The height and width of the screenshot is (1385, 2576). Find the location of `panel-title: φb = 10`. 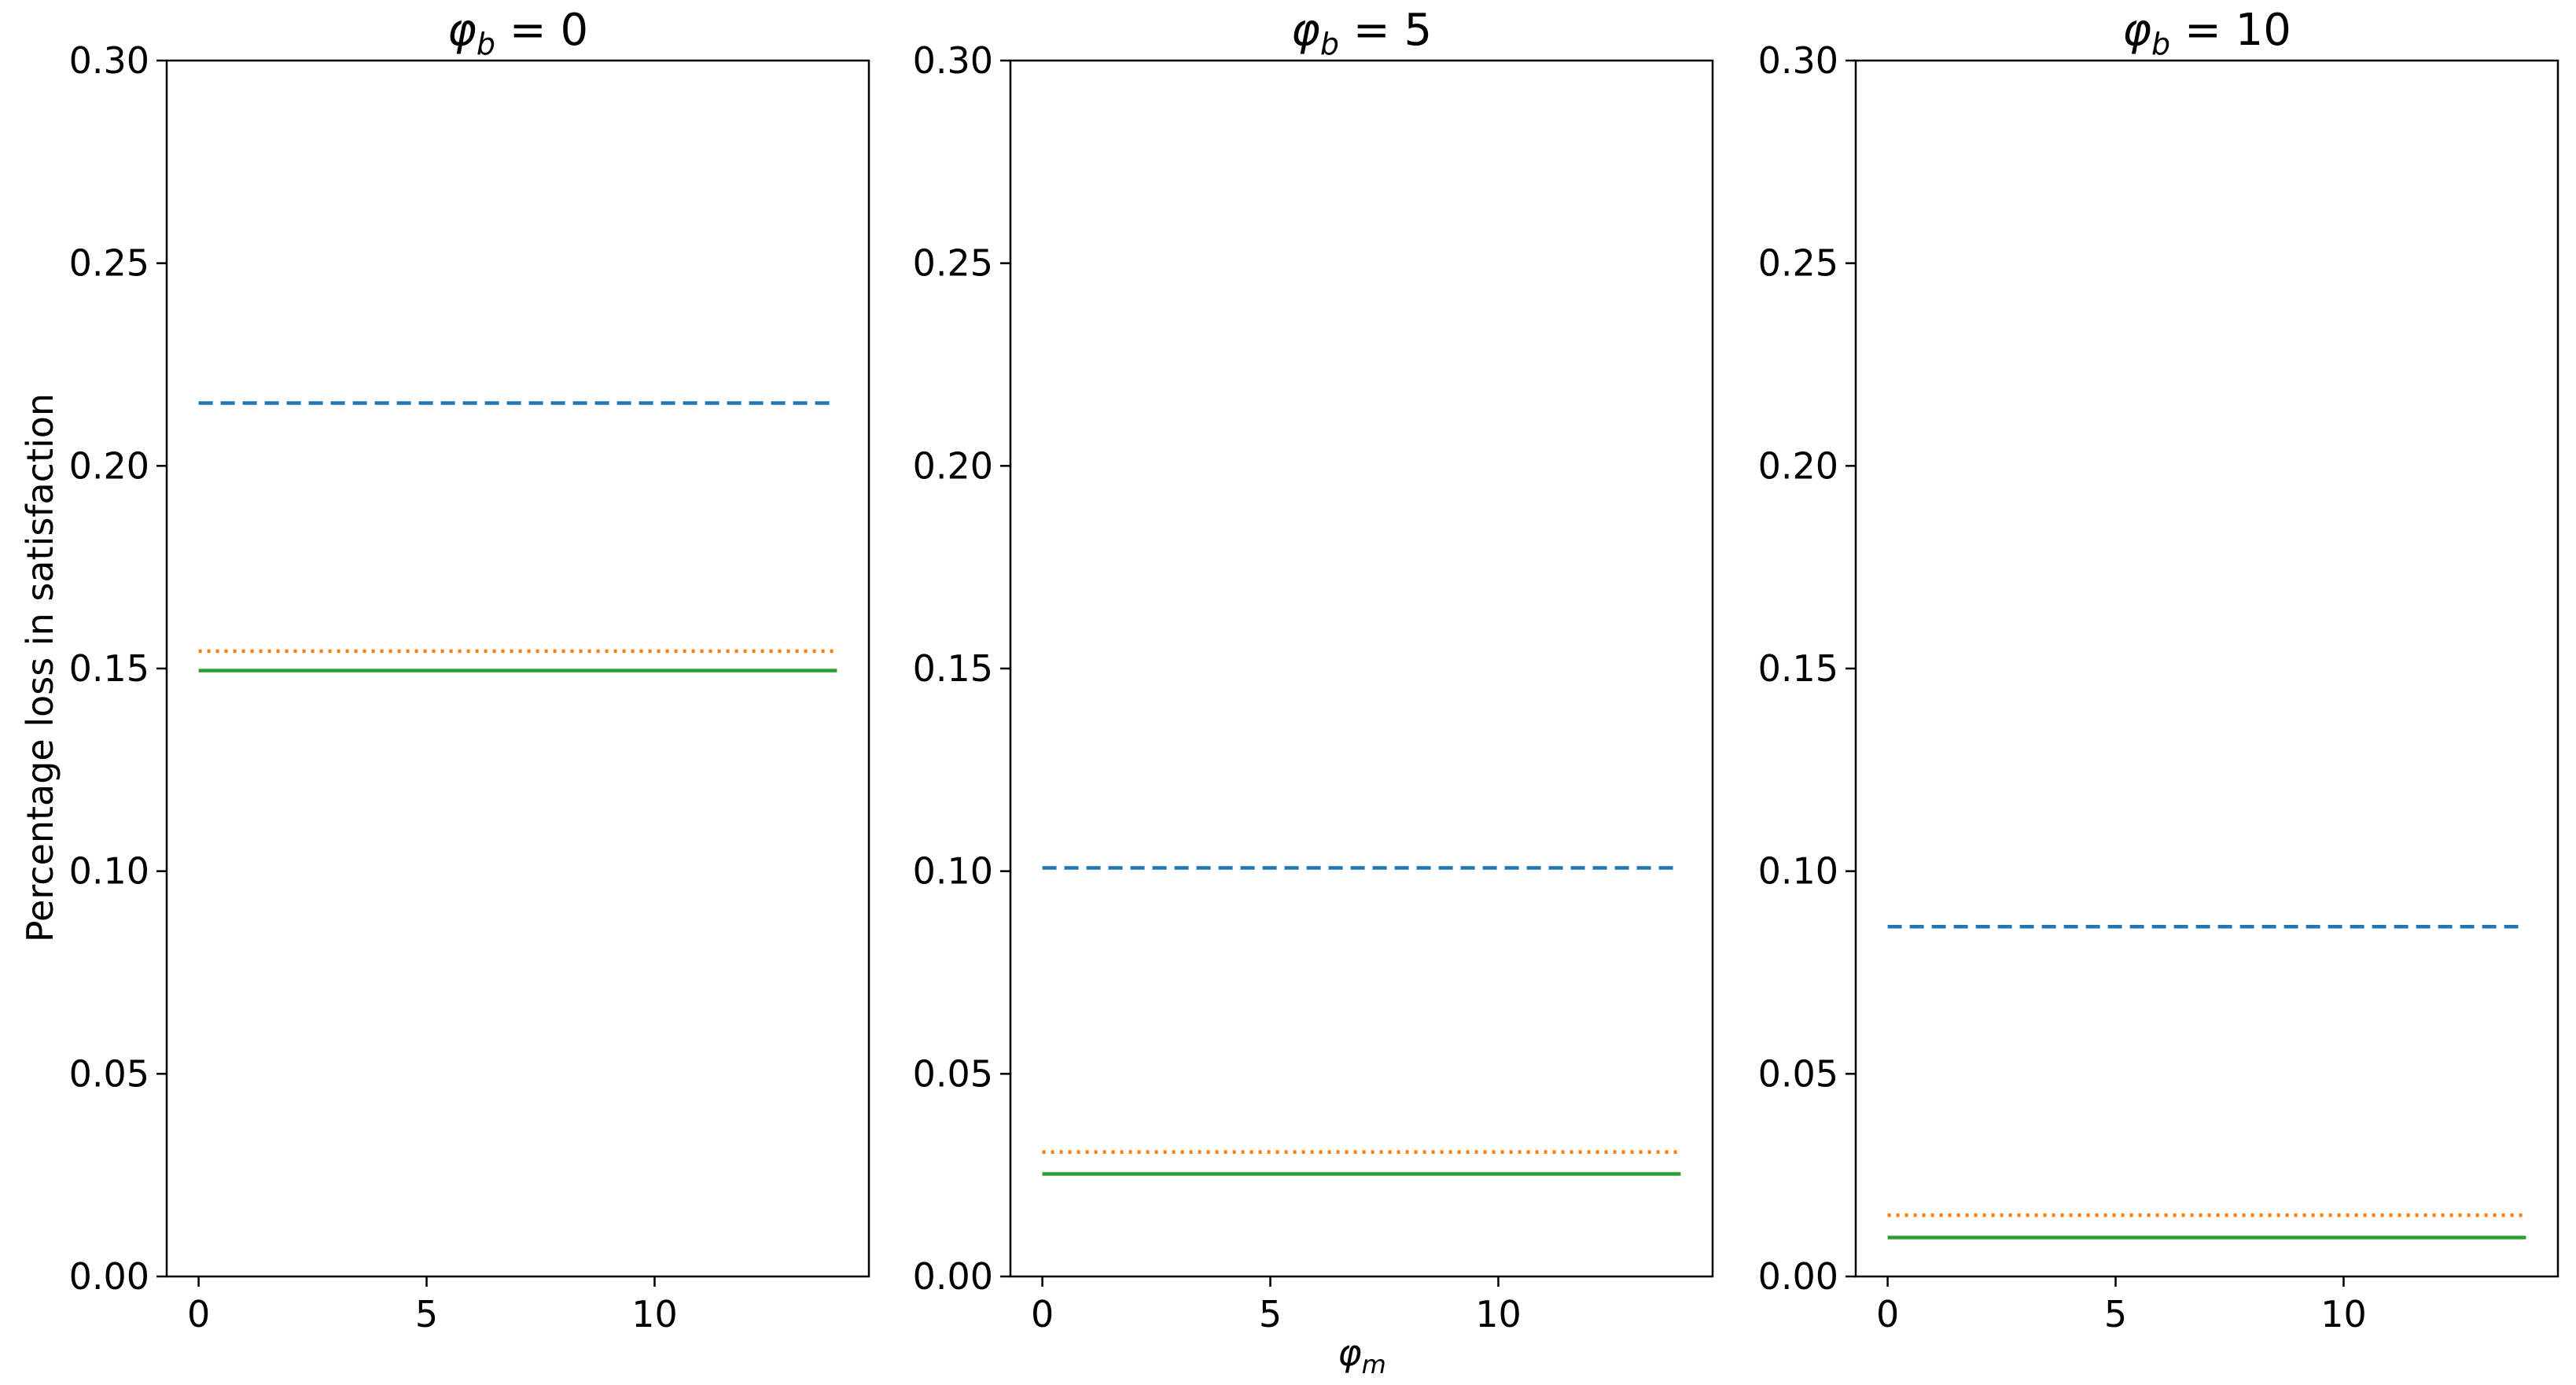

panel-title: φb = 10 is located at coordinates (2206, 33).